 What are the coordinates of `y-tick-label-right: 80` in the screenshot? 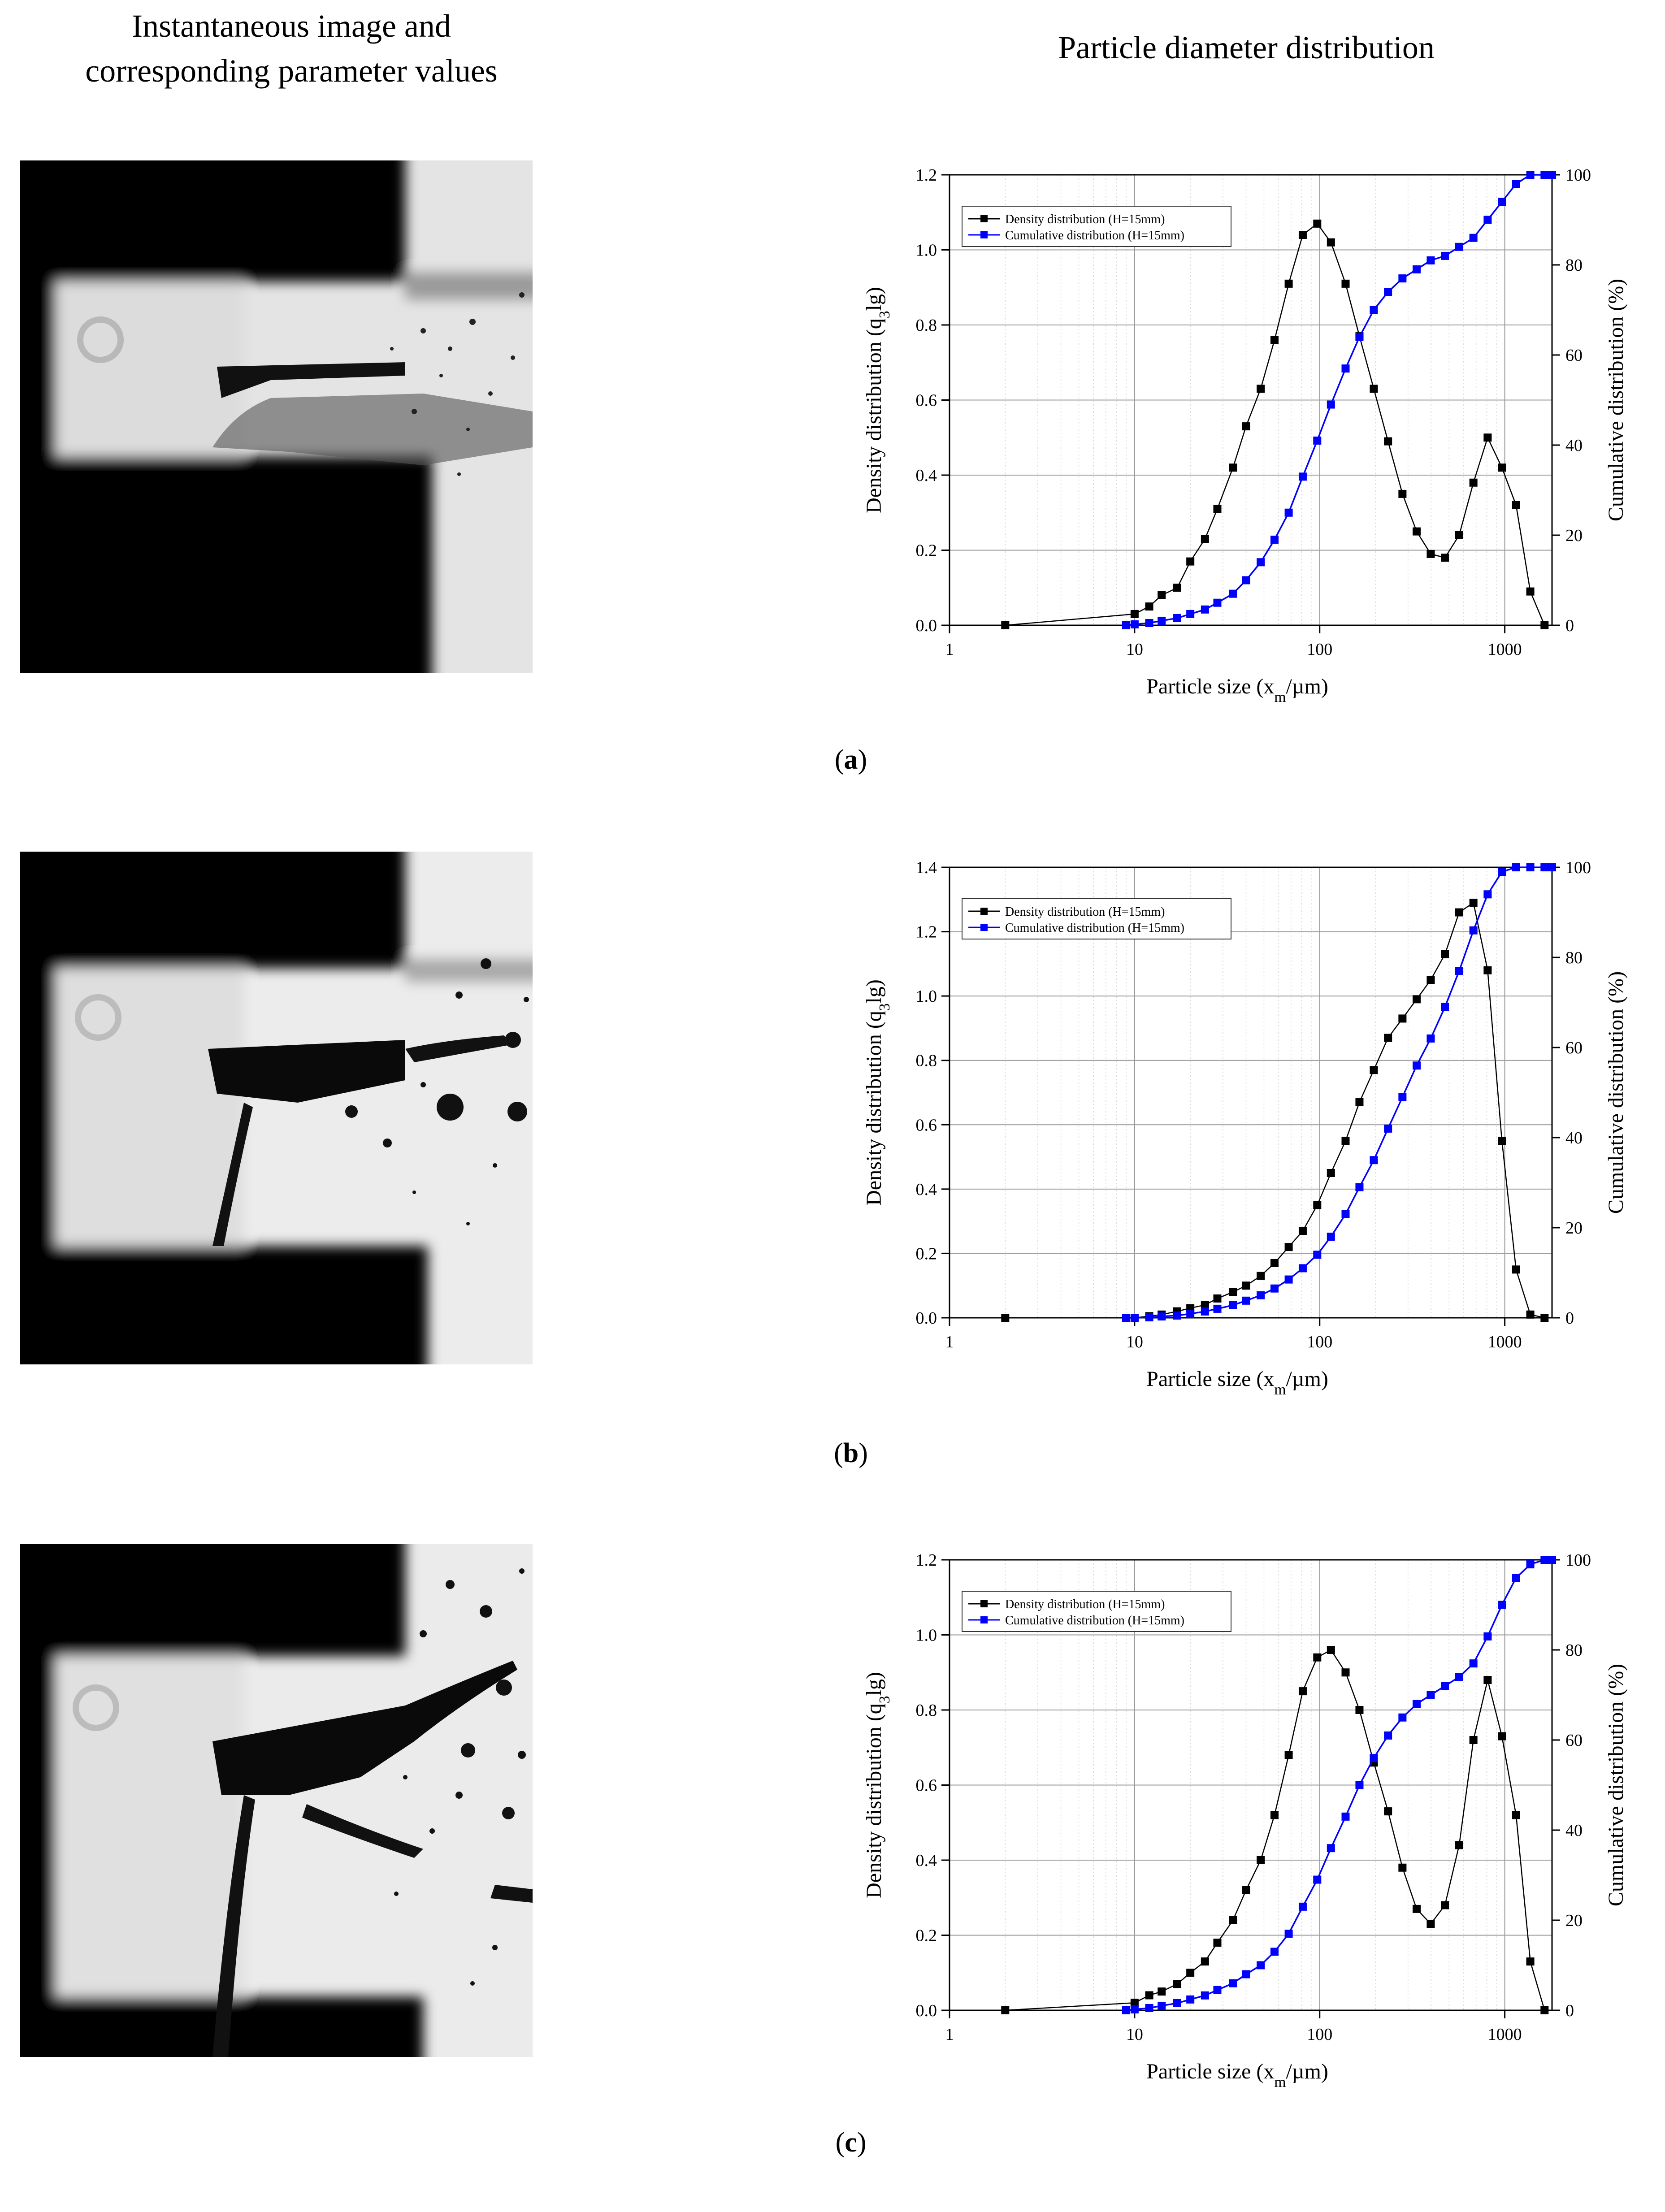 It's located at (1574, 957).